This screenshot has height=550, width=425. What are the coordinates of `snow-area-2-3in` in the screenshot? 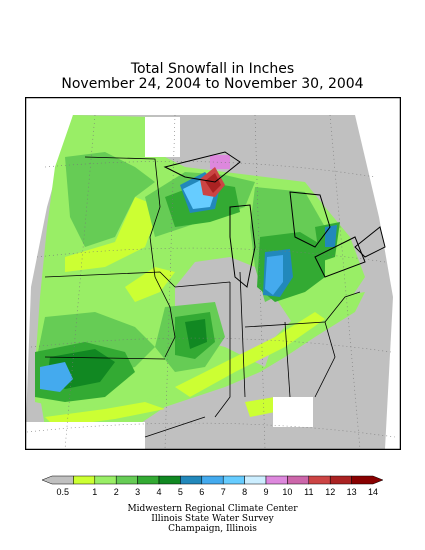 It's located at (110, 199).